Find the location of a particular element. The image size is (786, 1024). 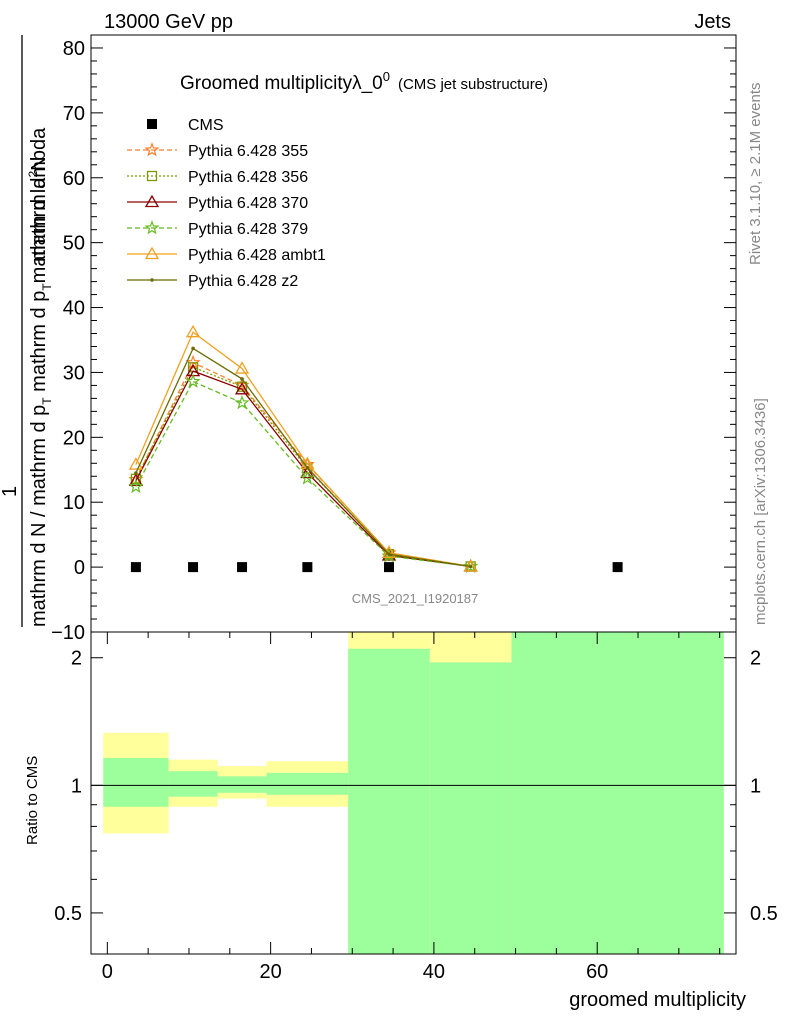

y-label-top: mathrm d2N is located at coordinates (38, 209).